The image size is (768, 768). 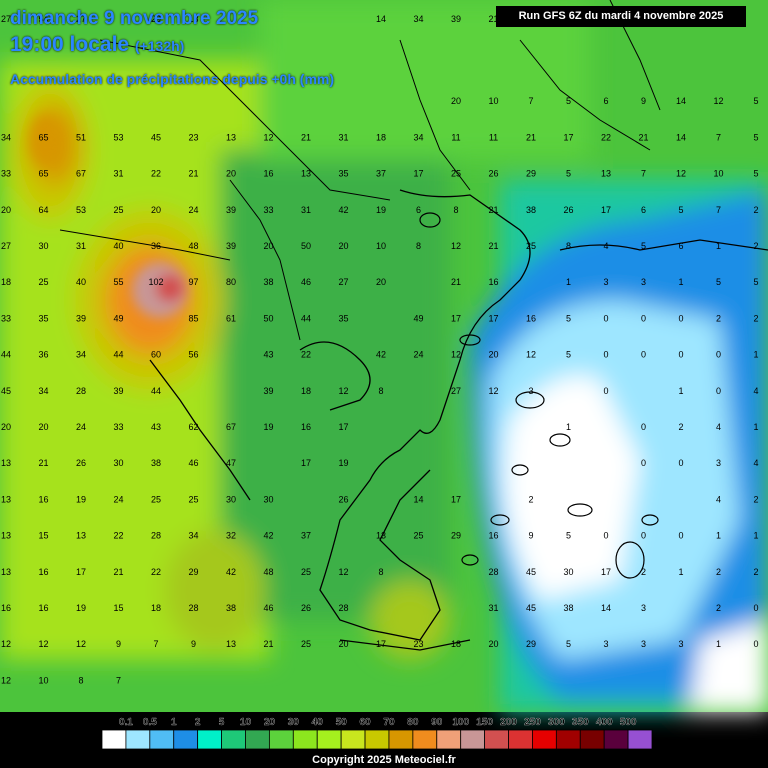 I want to click on grid-value: 47, so click(x=231, y=463).